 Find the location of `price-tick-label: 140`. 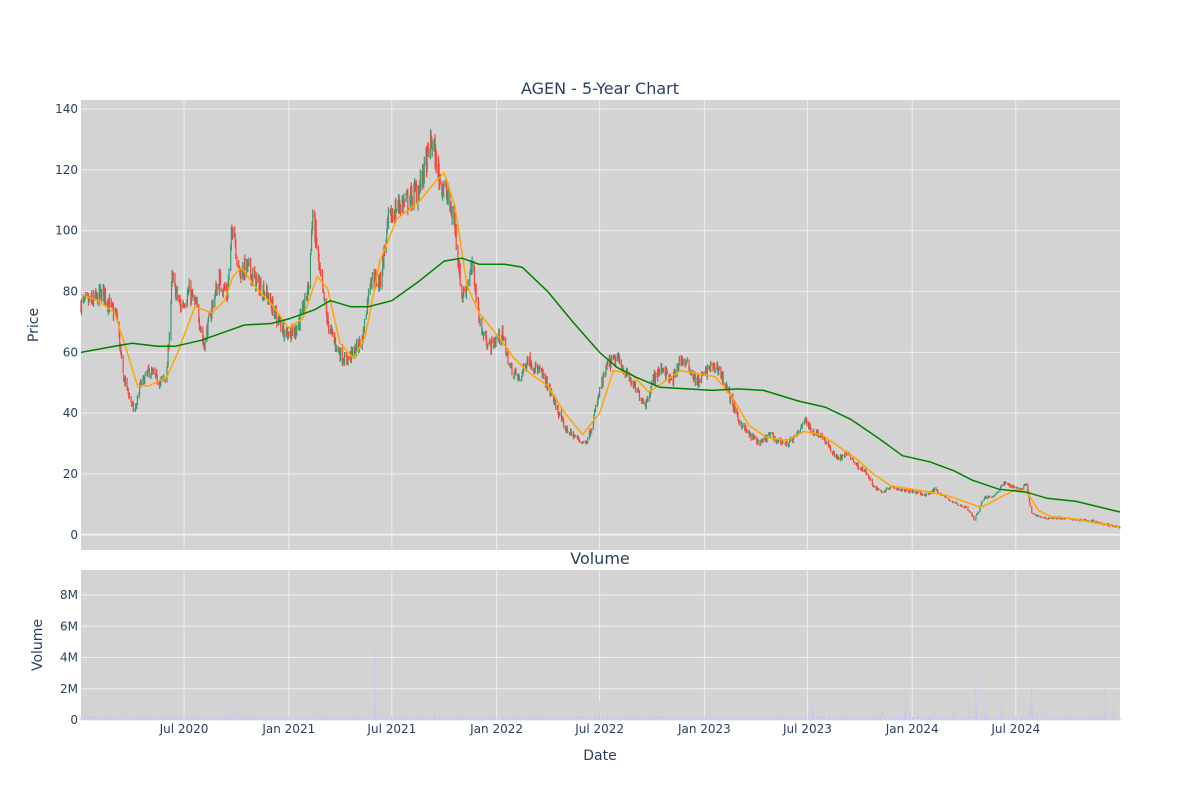

price-tick-label: 140 is located at coordinates (66, 109).